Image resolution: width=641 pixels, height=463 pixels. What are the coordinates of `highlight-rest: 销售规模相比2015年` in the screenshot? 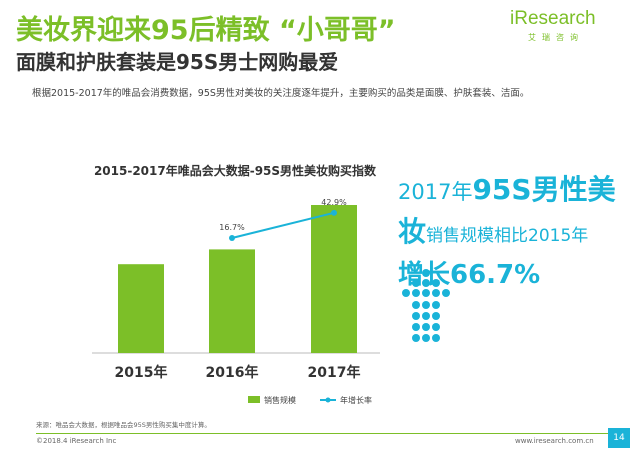 It's located at (507, 236).